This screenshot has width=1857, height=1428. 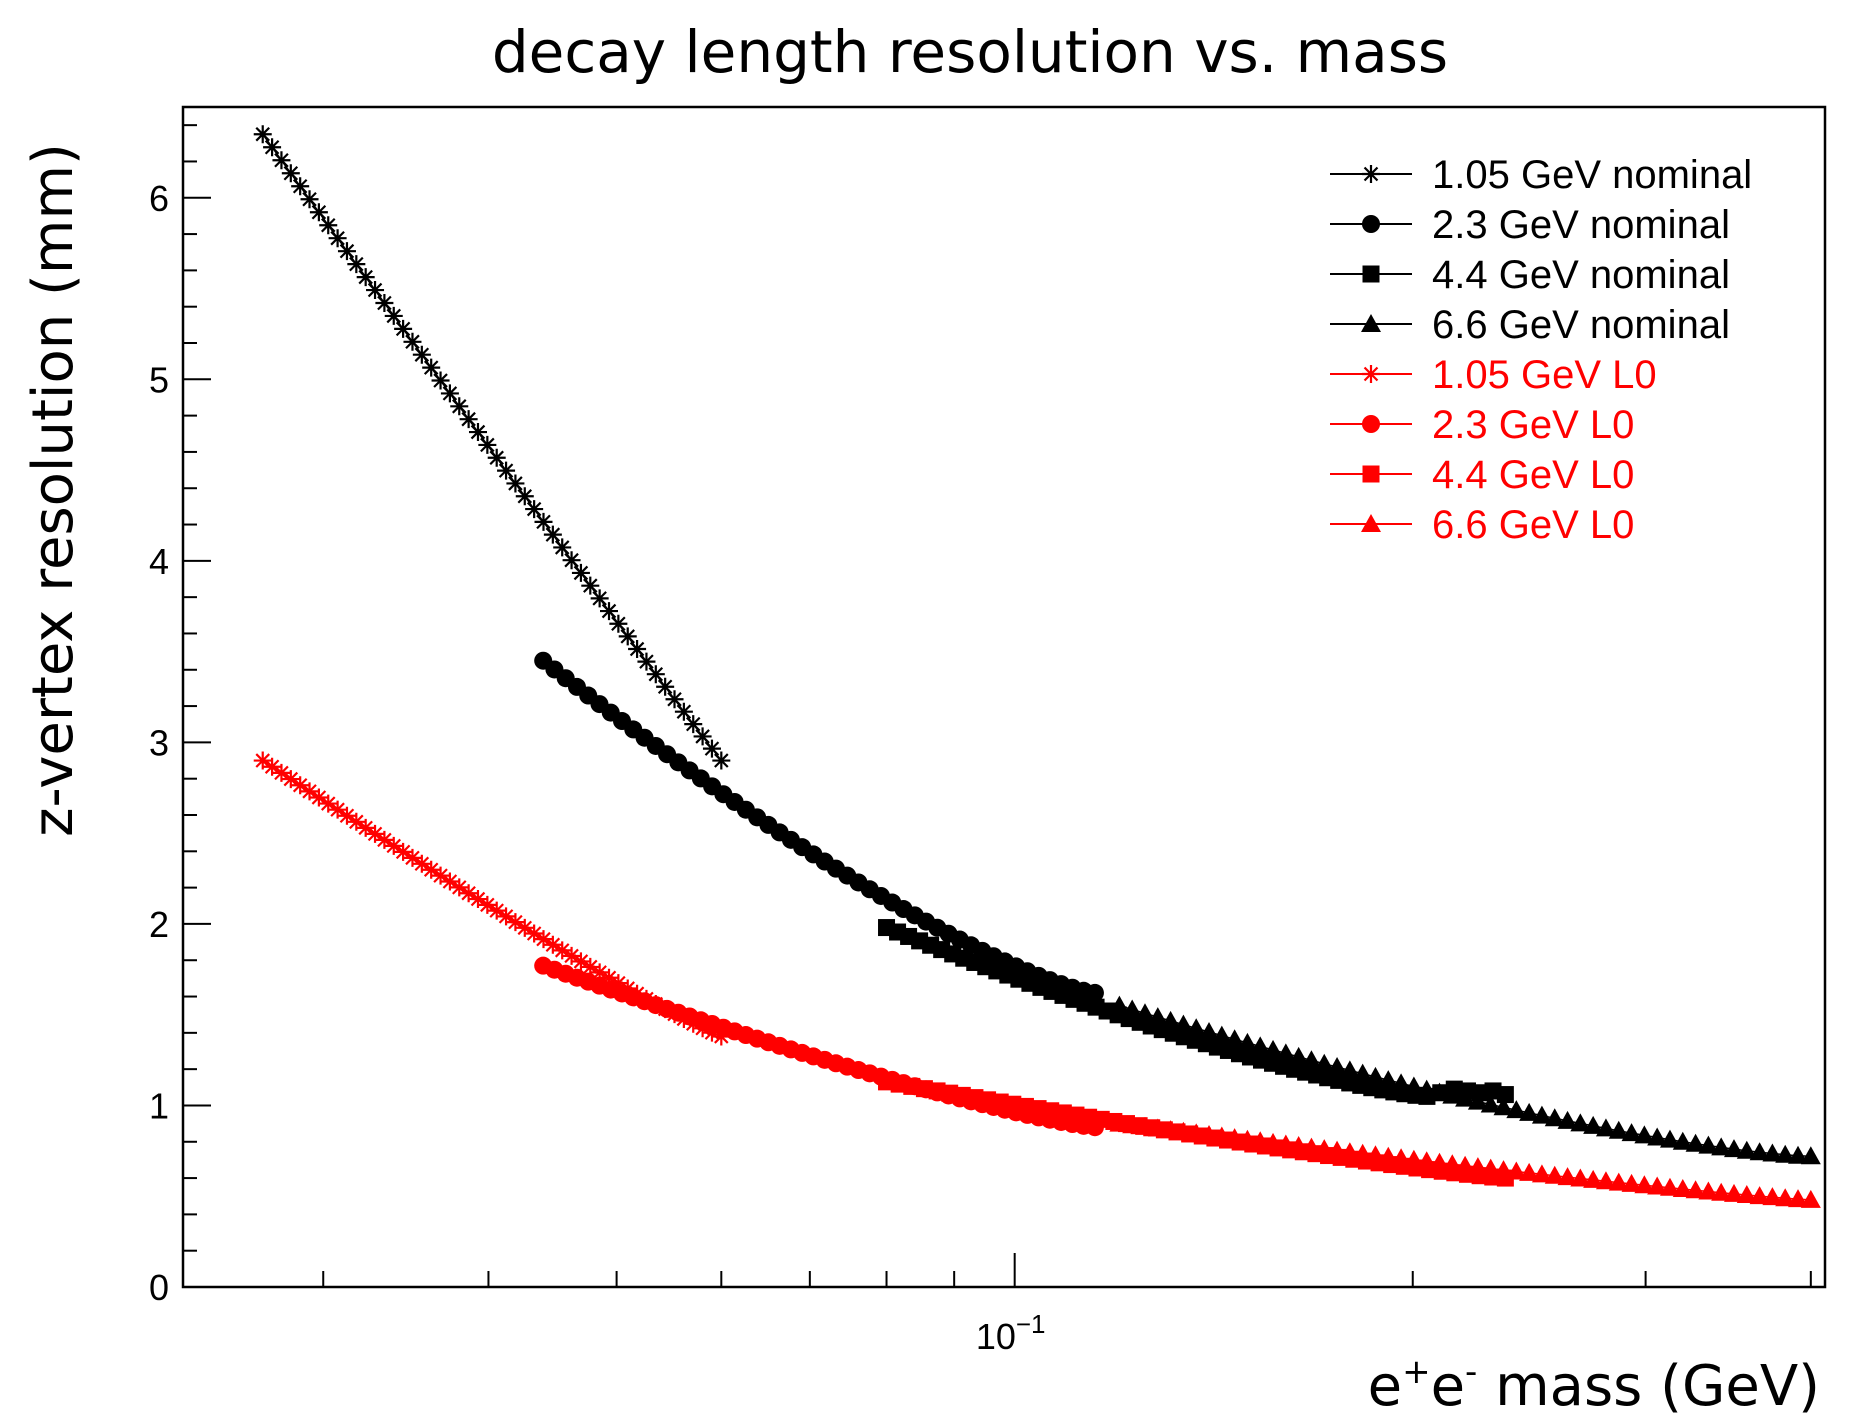 I want to click on x-axis-title-plus: +, so click(x=1416, y=1372).